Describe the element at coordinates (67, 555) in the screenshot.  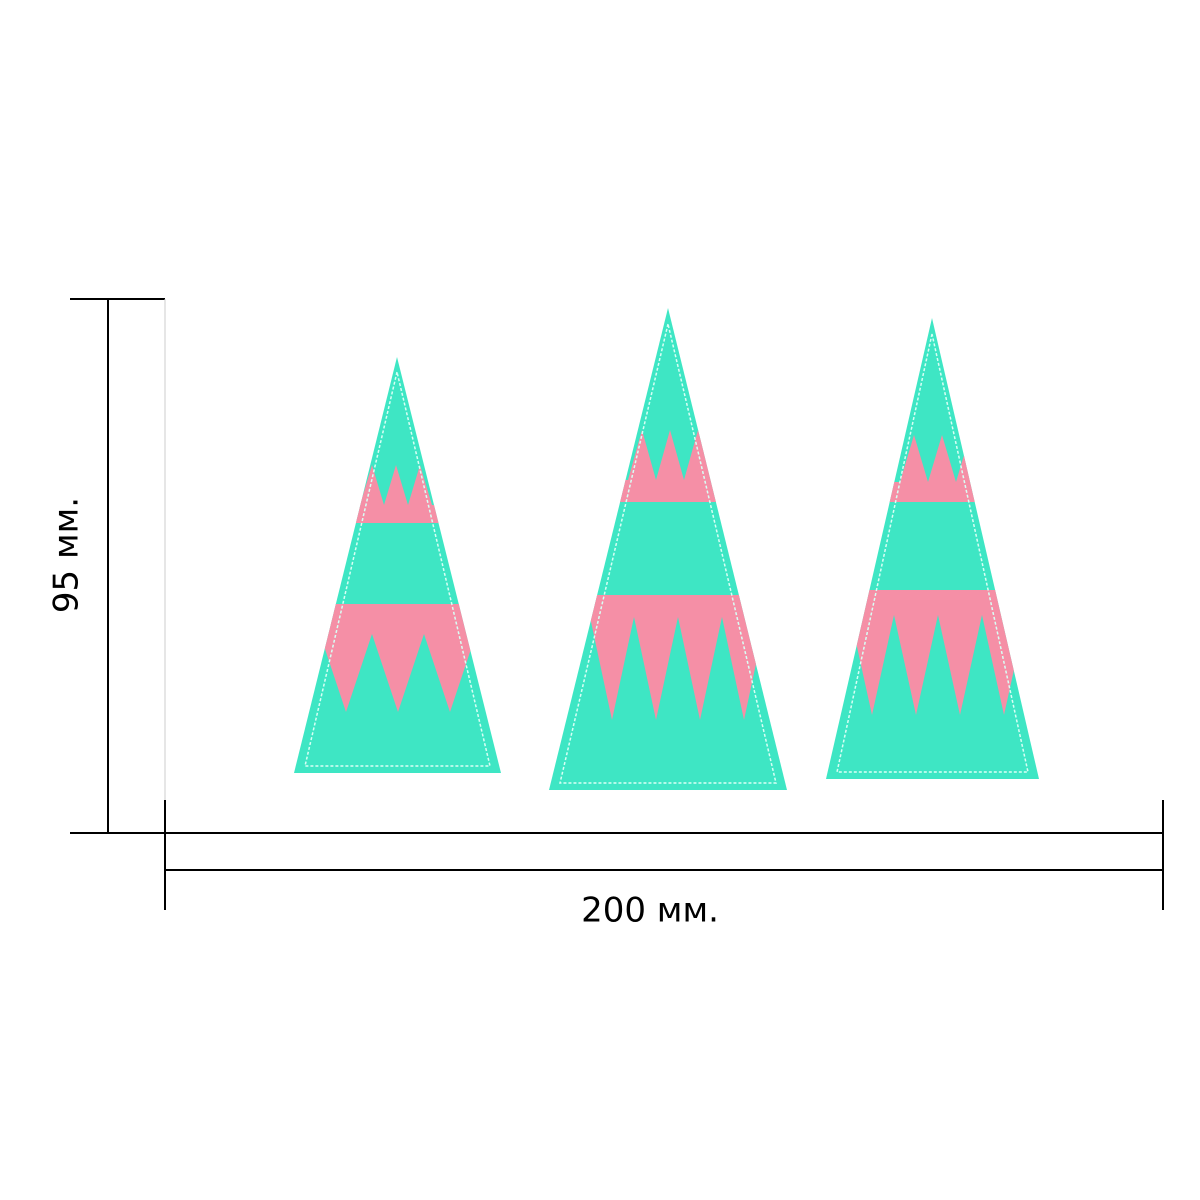
I see `height-label: 95 мм.` at that location.